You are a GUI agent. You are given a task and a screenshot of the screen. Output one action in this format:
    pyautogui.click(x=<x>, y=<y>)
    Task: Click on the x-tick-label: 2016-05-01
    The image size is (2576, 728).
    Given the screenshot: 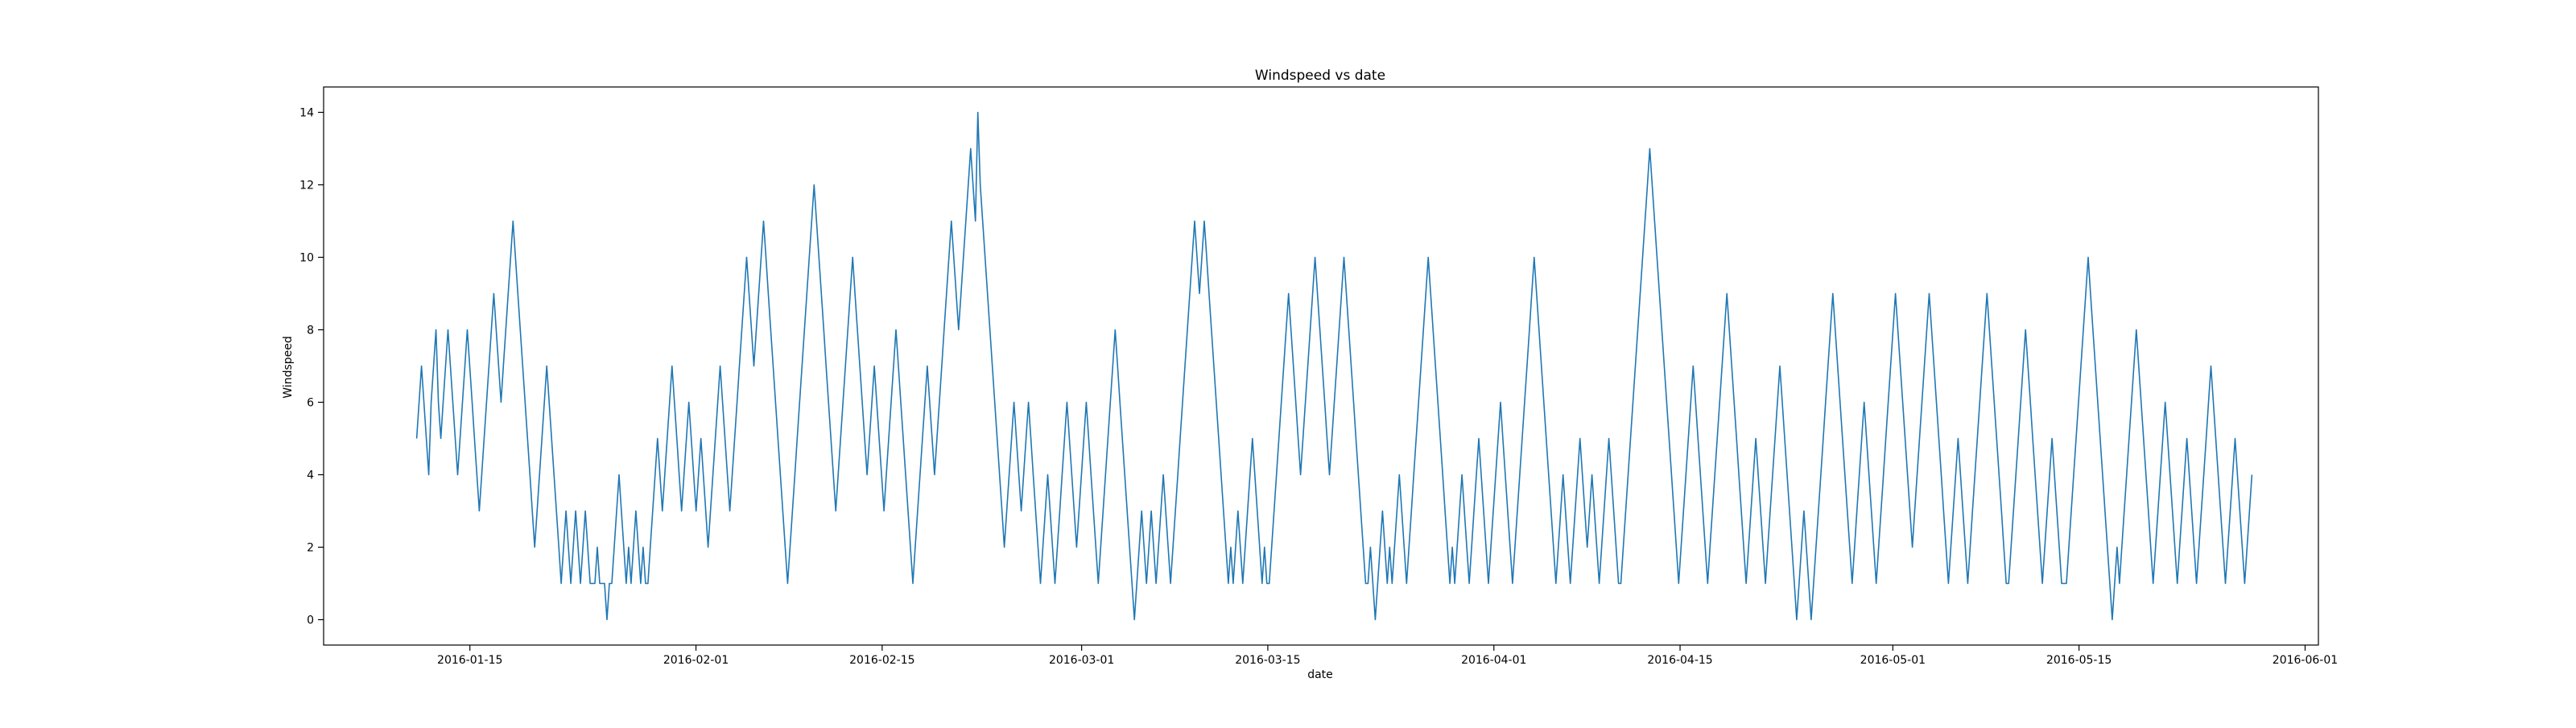 What is the action you would take?
    pyautogui.click(x=1893, y=660)
    